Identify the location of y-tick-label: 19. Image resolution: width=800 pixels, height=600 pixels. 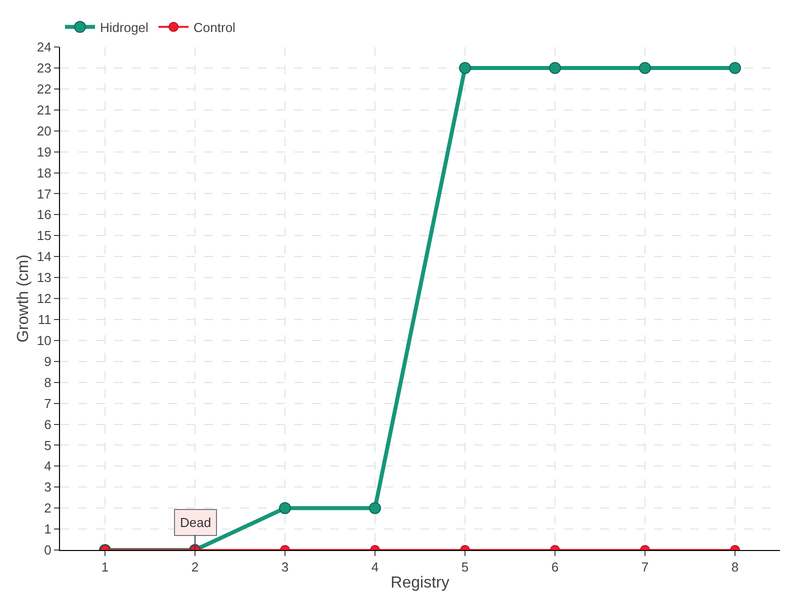
(44, 152).